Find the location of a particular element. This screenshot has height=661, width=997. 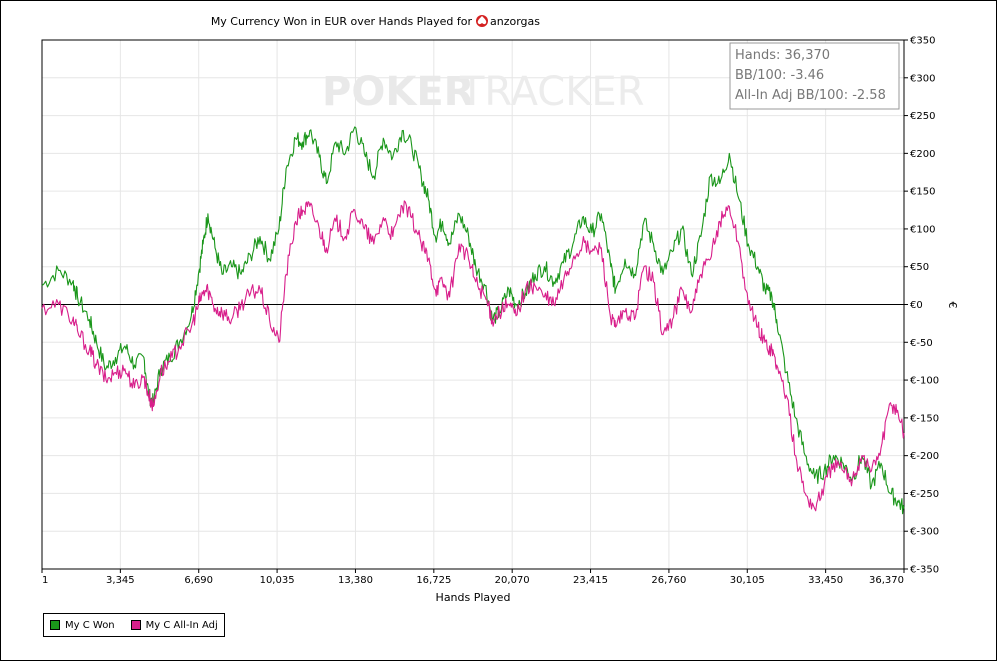

x-tick-label: 16,725 is located at coordinates (433, 580).